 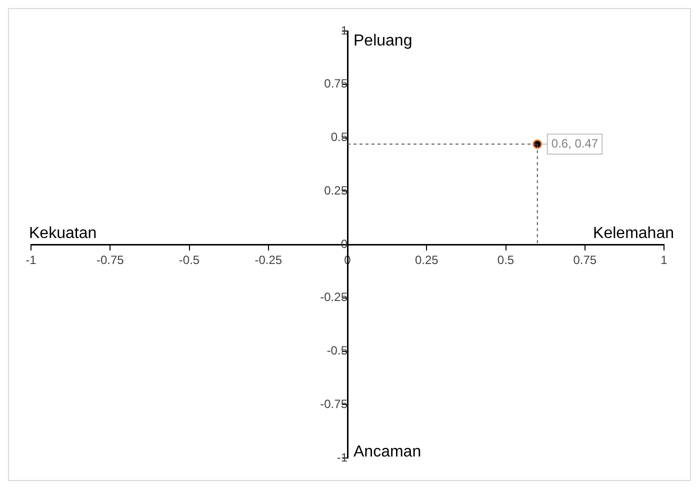 What do you see at coordinates (633, 233) in the screenshot?
I see `annotation: Kelemahan` at bounding box center [633, 233].